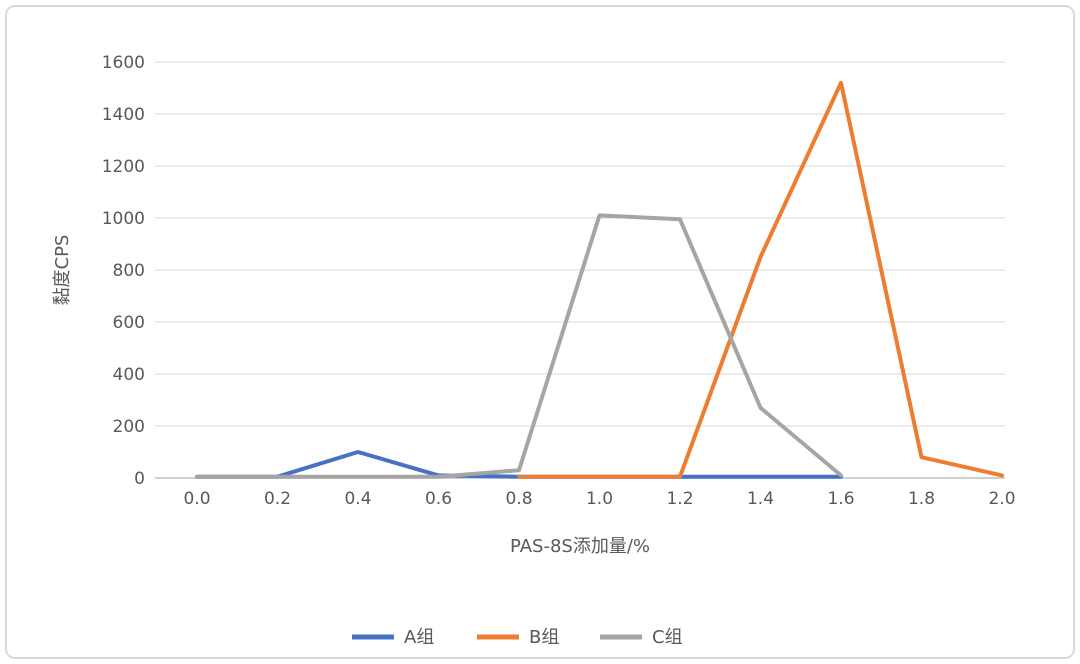 The image size is (1080, 664). What do you see at coordinates (129, 323) in the screenshot?
I see `y-tick-label: 600` at bounding box center [129, 323].